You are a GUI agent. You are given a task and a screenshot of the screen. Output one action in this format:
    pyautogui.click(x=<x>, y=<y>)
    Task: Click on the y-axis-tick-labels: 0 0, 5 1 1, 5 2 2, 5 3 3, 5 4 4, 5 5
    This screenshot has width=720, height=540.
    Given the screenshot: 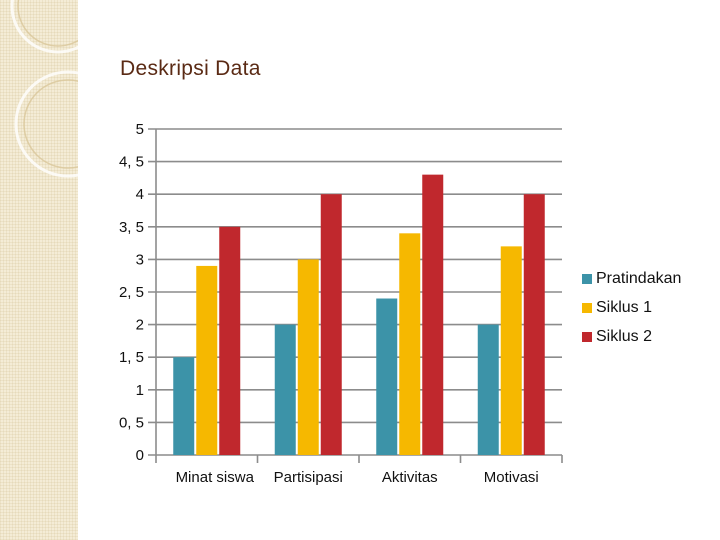 What is the action you would take?
    pyautogui.click(x=131, y=292)
    